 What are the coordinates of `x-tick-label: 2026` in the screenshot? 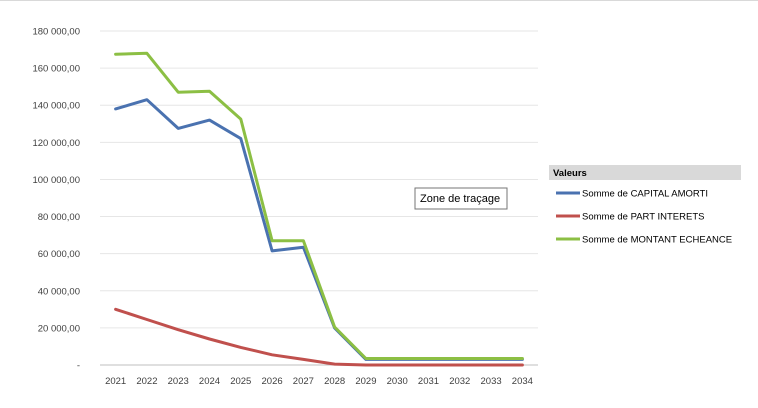 It's located at (272, 381).